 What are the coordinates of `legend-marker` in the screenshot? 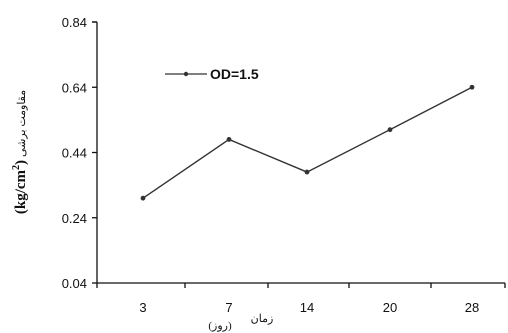 It's located at (186, 74).